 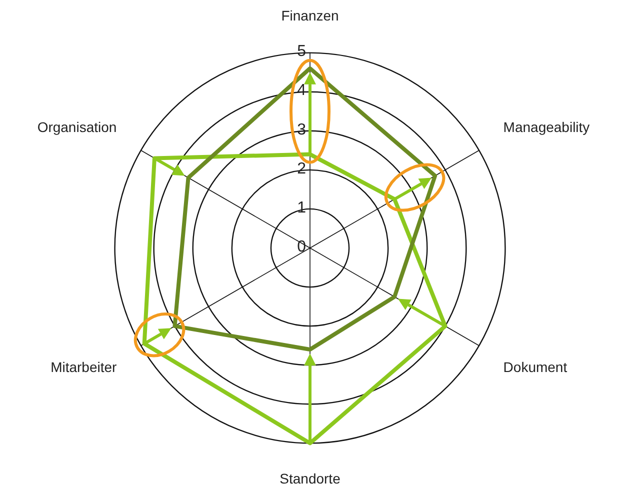 I want to click on spoke-label: Standorte, so click(x=310, y=478).